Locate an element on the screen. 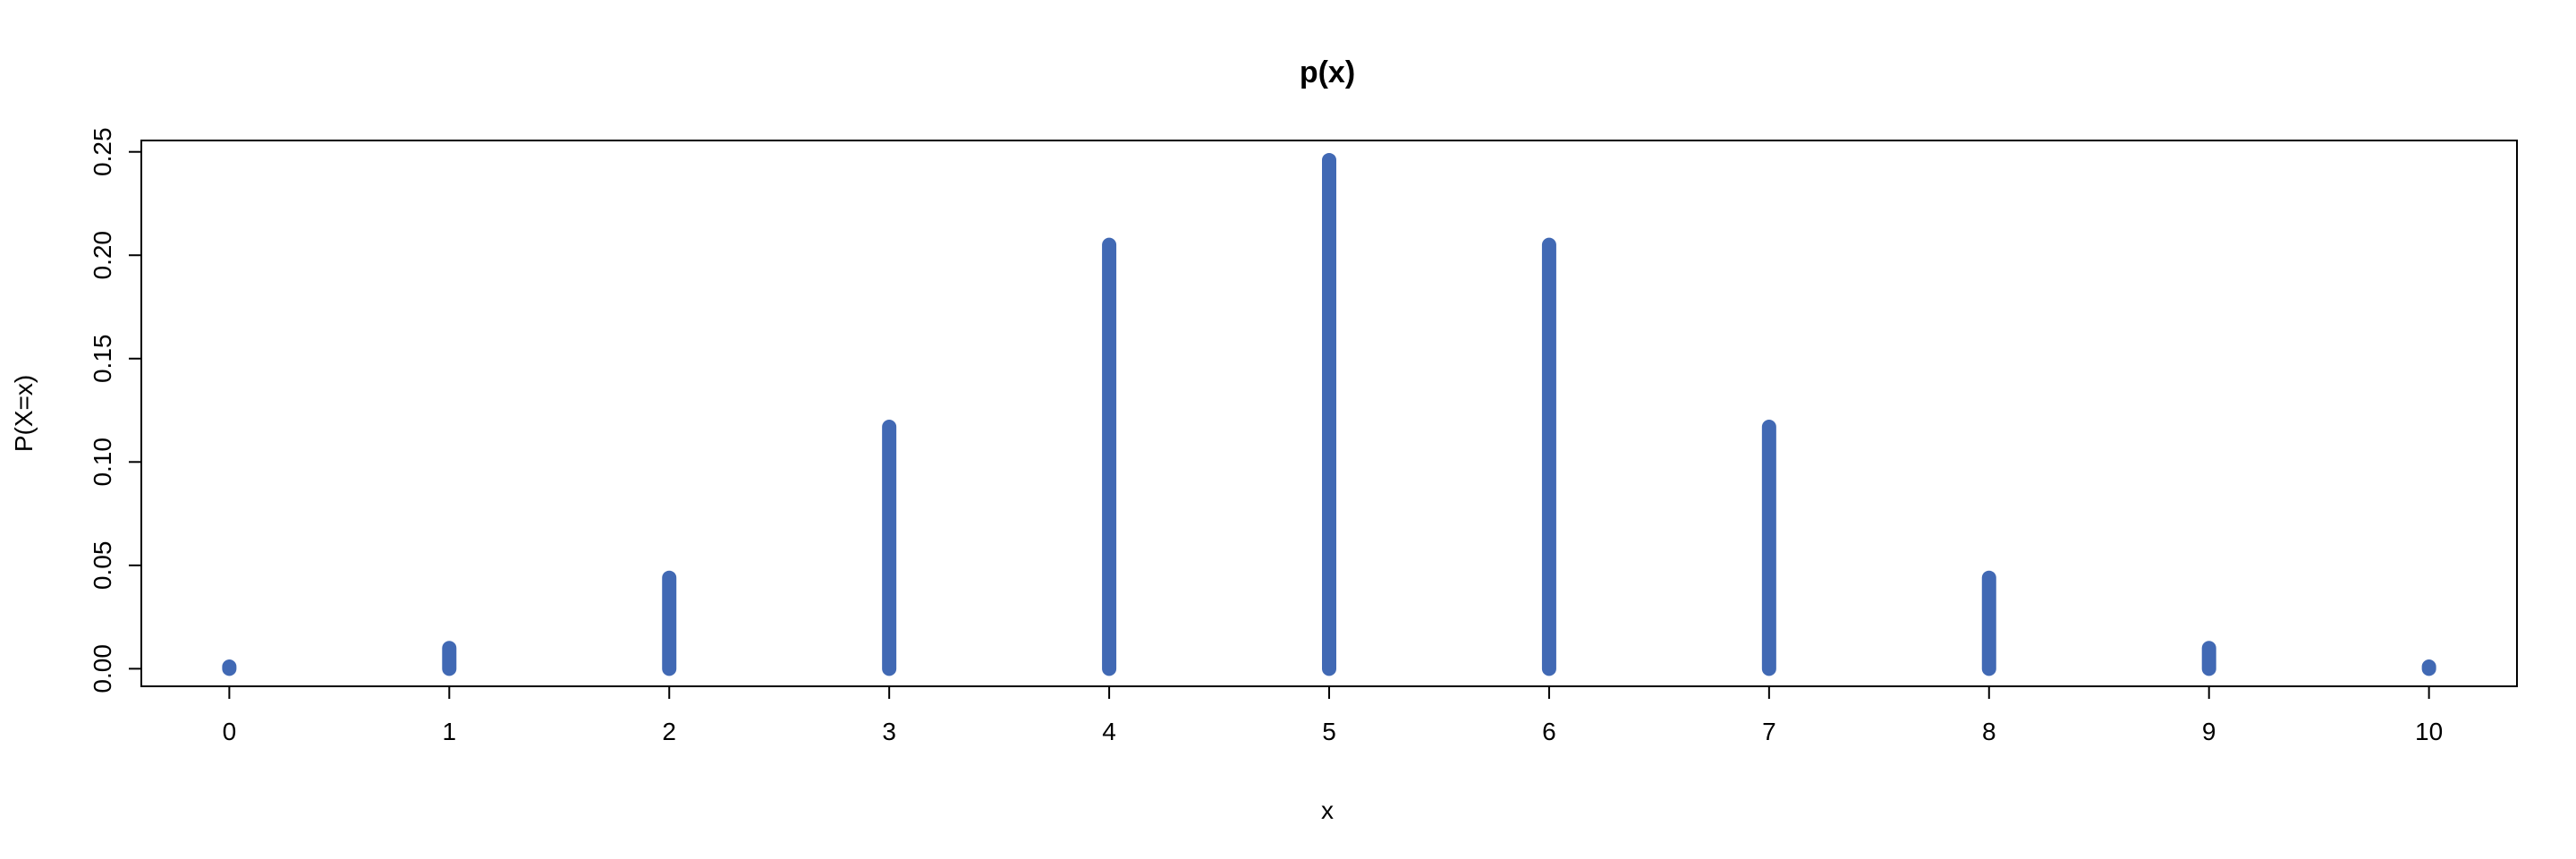 The image size is (2576, 859). x-axis-label: x is located at coordinates (1327, 810).